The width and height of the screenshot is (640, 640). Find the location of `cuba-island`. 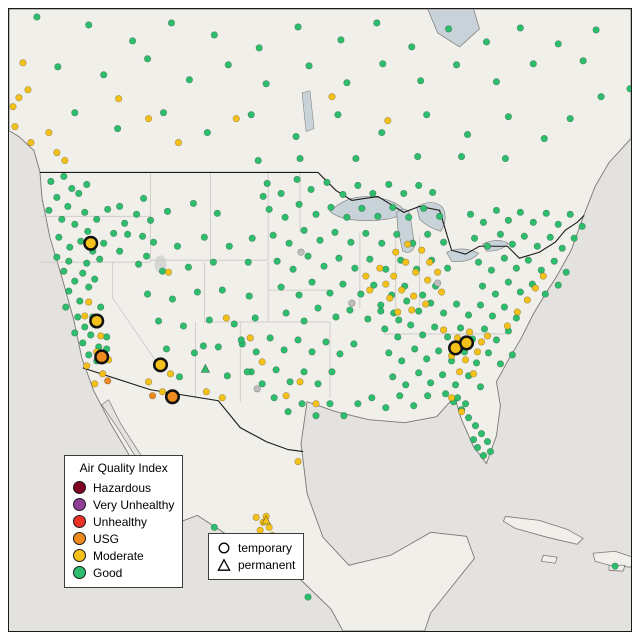

cuba-island is located at coordinates (543, 530).